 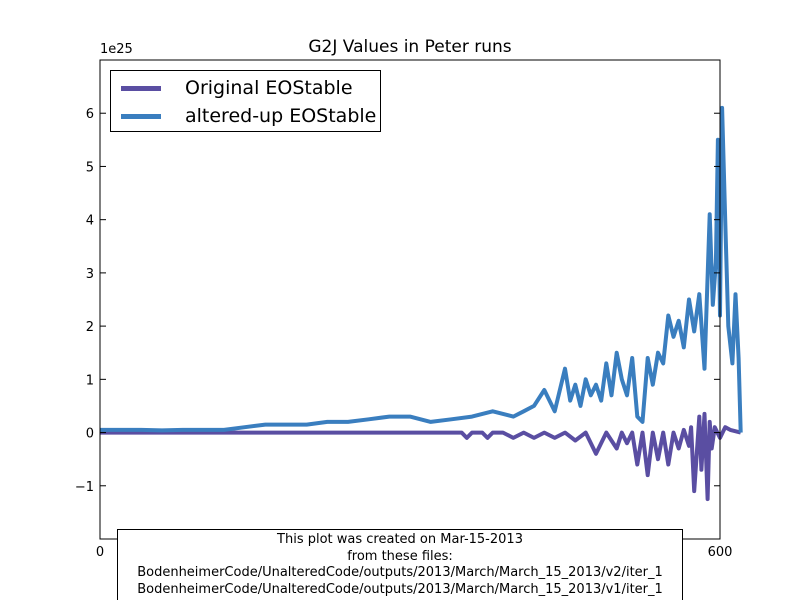 I want to click on footnote-files-line: from these files:, so click(x=400, y=556).